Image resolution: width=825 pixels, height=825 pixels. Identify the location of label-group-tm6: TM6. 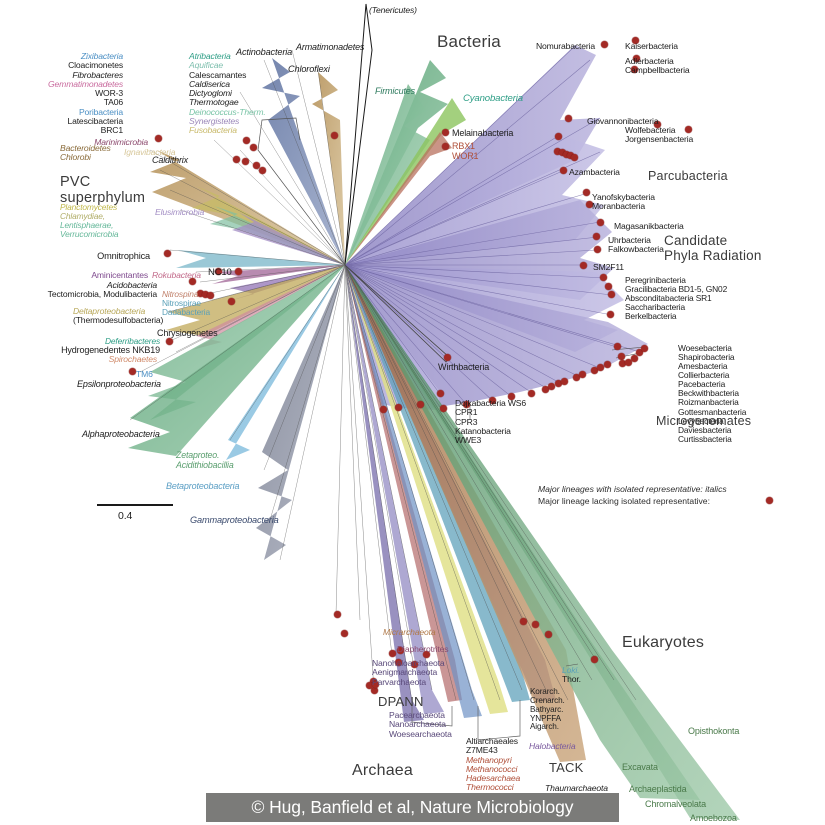
(144, 374).